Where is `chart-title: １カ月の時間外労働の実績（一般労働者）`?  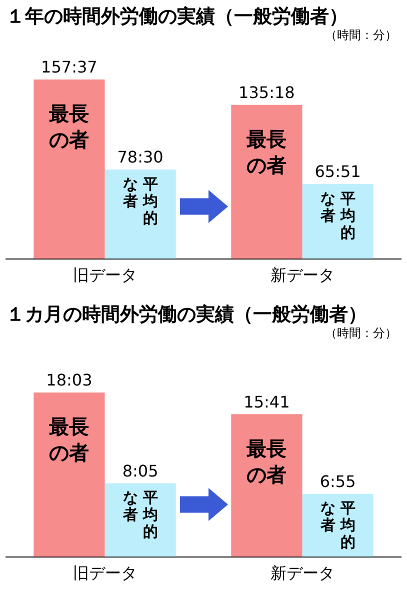
chart-title: １カ月の時間外労働の実績（一般労働者） is located at coordinates (186, 314).